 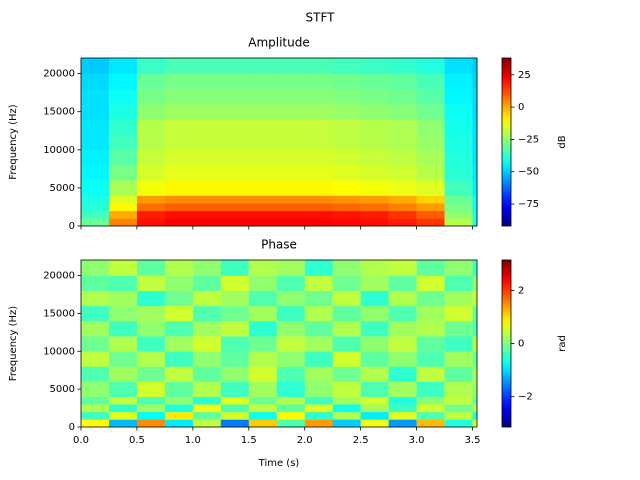 I want to click on figure-title: STFT, so click(x=321, y=18).